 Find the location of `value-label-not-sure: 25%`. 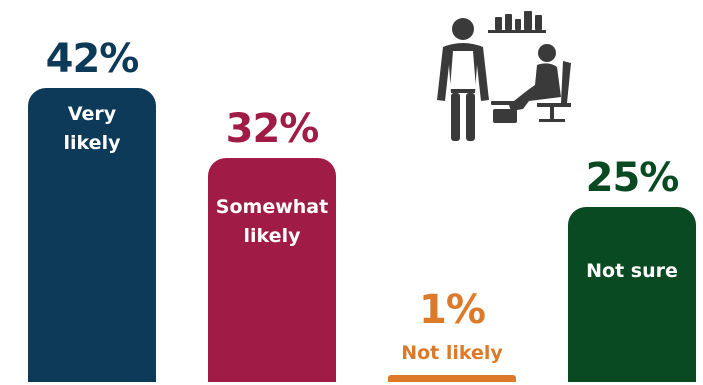

value-label-not-sure: 25% is located at coordinates (632, 178).